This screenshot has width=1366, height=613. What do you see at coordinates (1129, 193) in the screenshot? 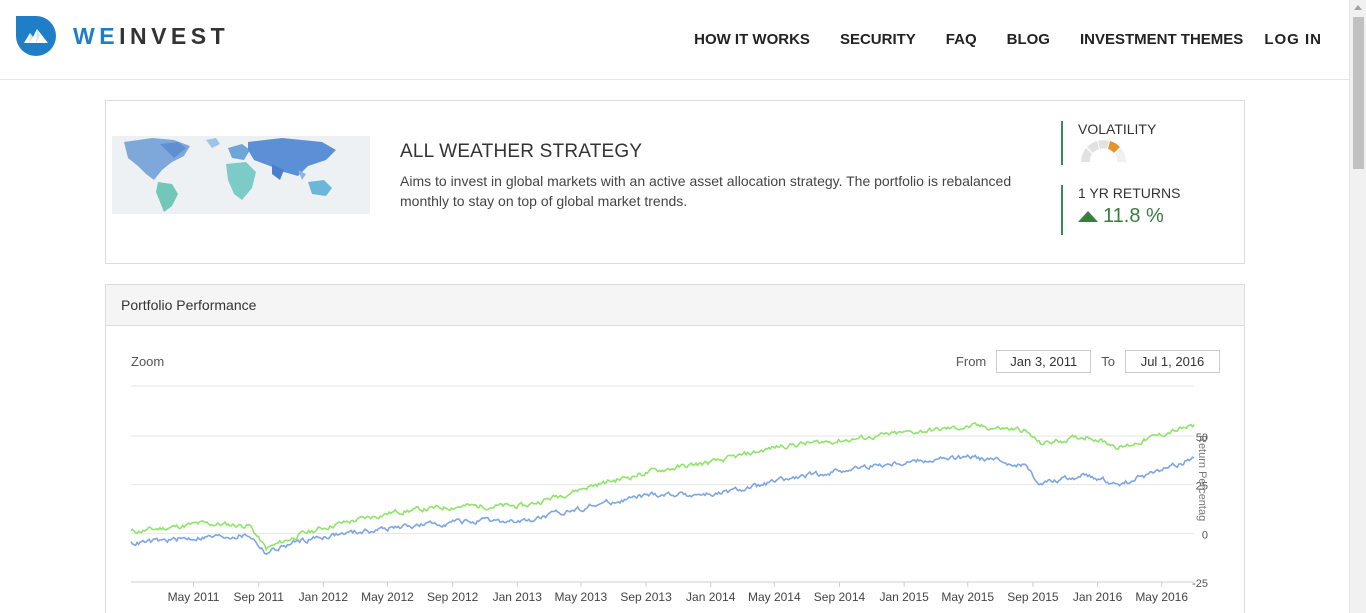
I see `returns-label: 1 YR RETURNS` at bounding box center [1129, 193].